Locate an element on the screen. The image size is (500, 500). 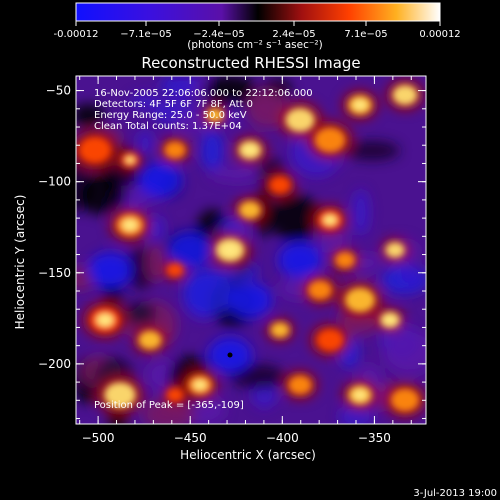
peak-position-label: Position of Peak = [-365,-109] is located at coordinates (169, 405).